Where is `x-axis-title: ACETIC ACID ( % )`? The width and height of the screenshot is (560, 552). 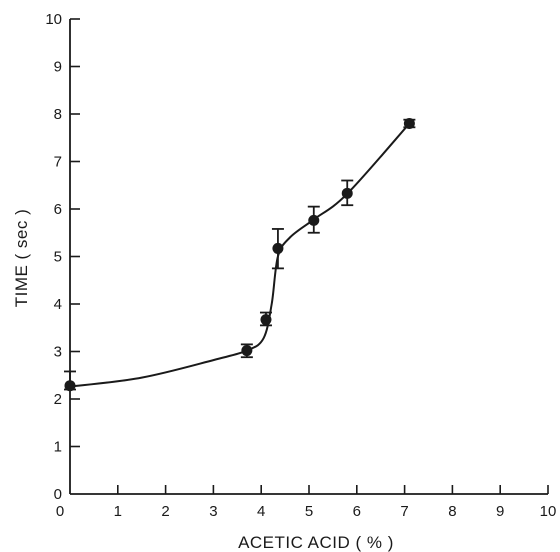
x-axis-title: ACETIC ACID ( % ) is located at coordinates (316, 542).